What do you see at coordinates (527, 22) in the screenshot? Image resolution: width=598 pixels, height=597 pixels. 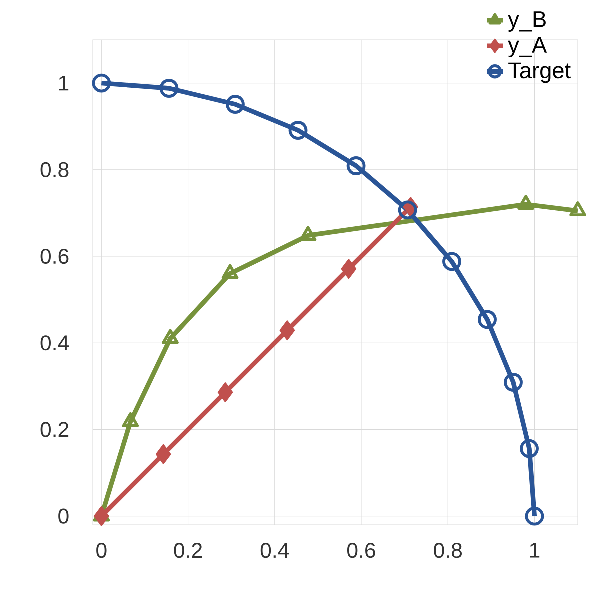 I see `legend-label: y_B` at bounding box center [527, 22].